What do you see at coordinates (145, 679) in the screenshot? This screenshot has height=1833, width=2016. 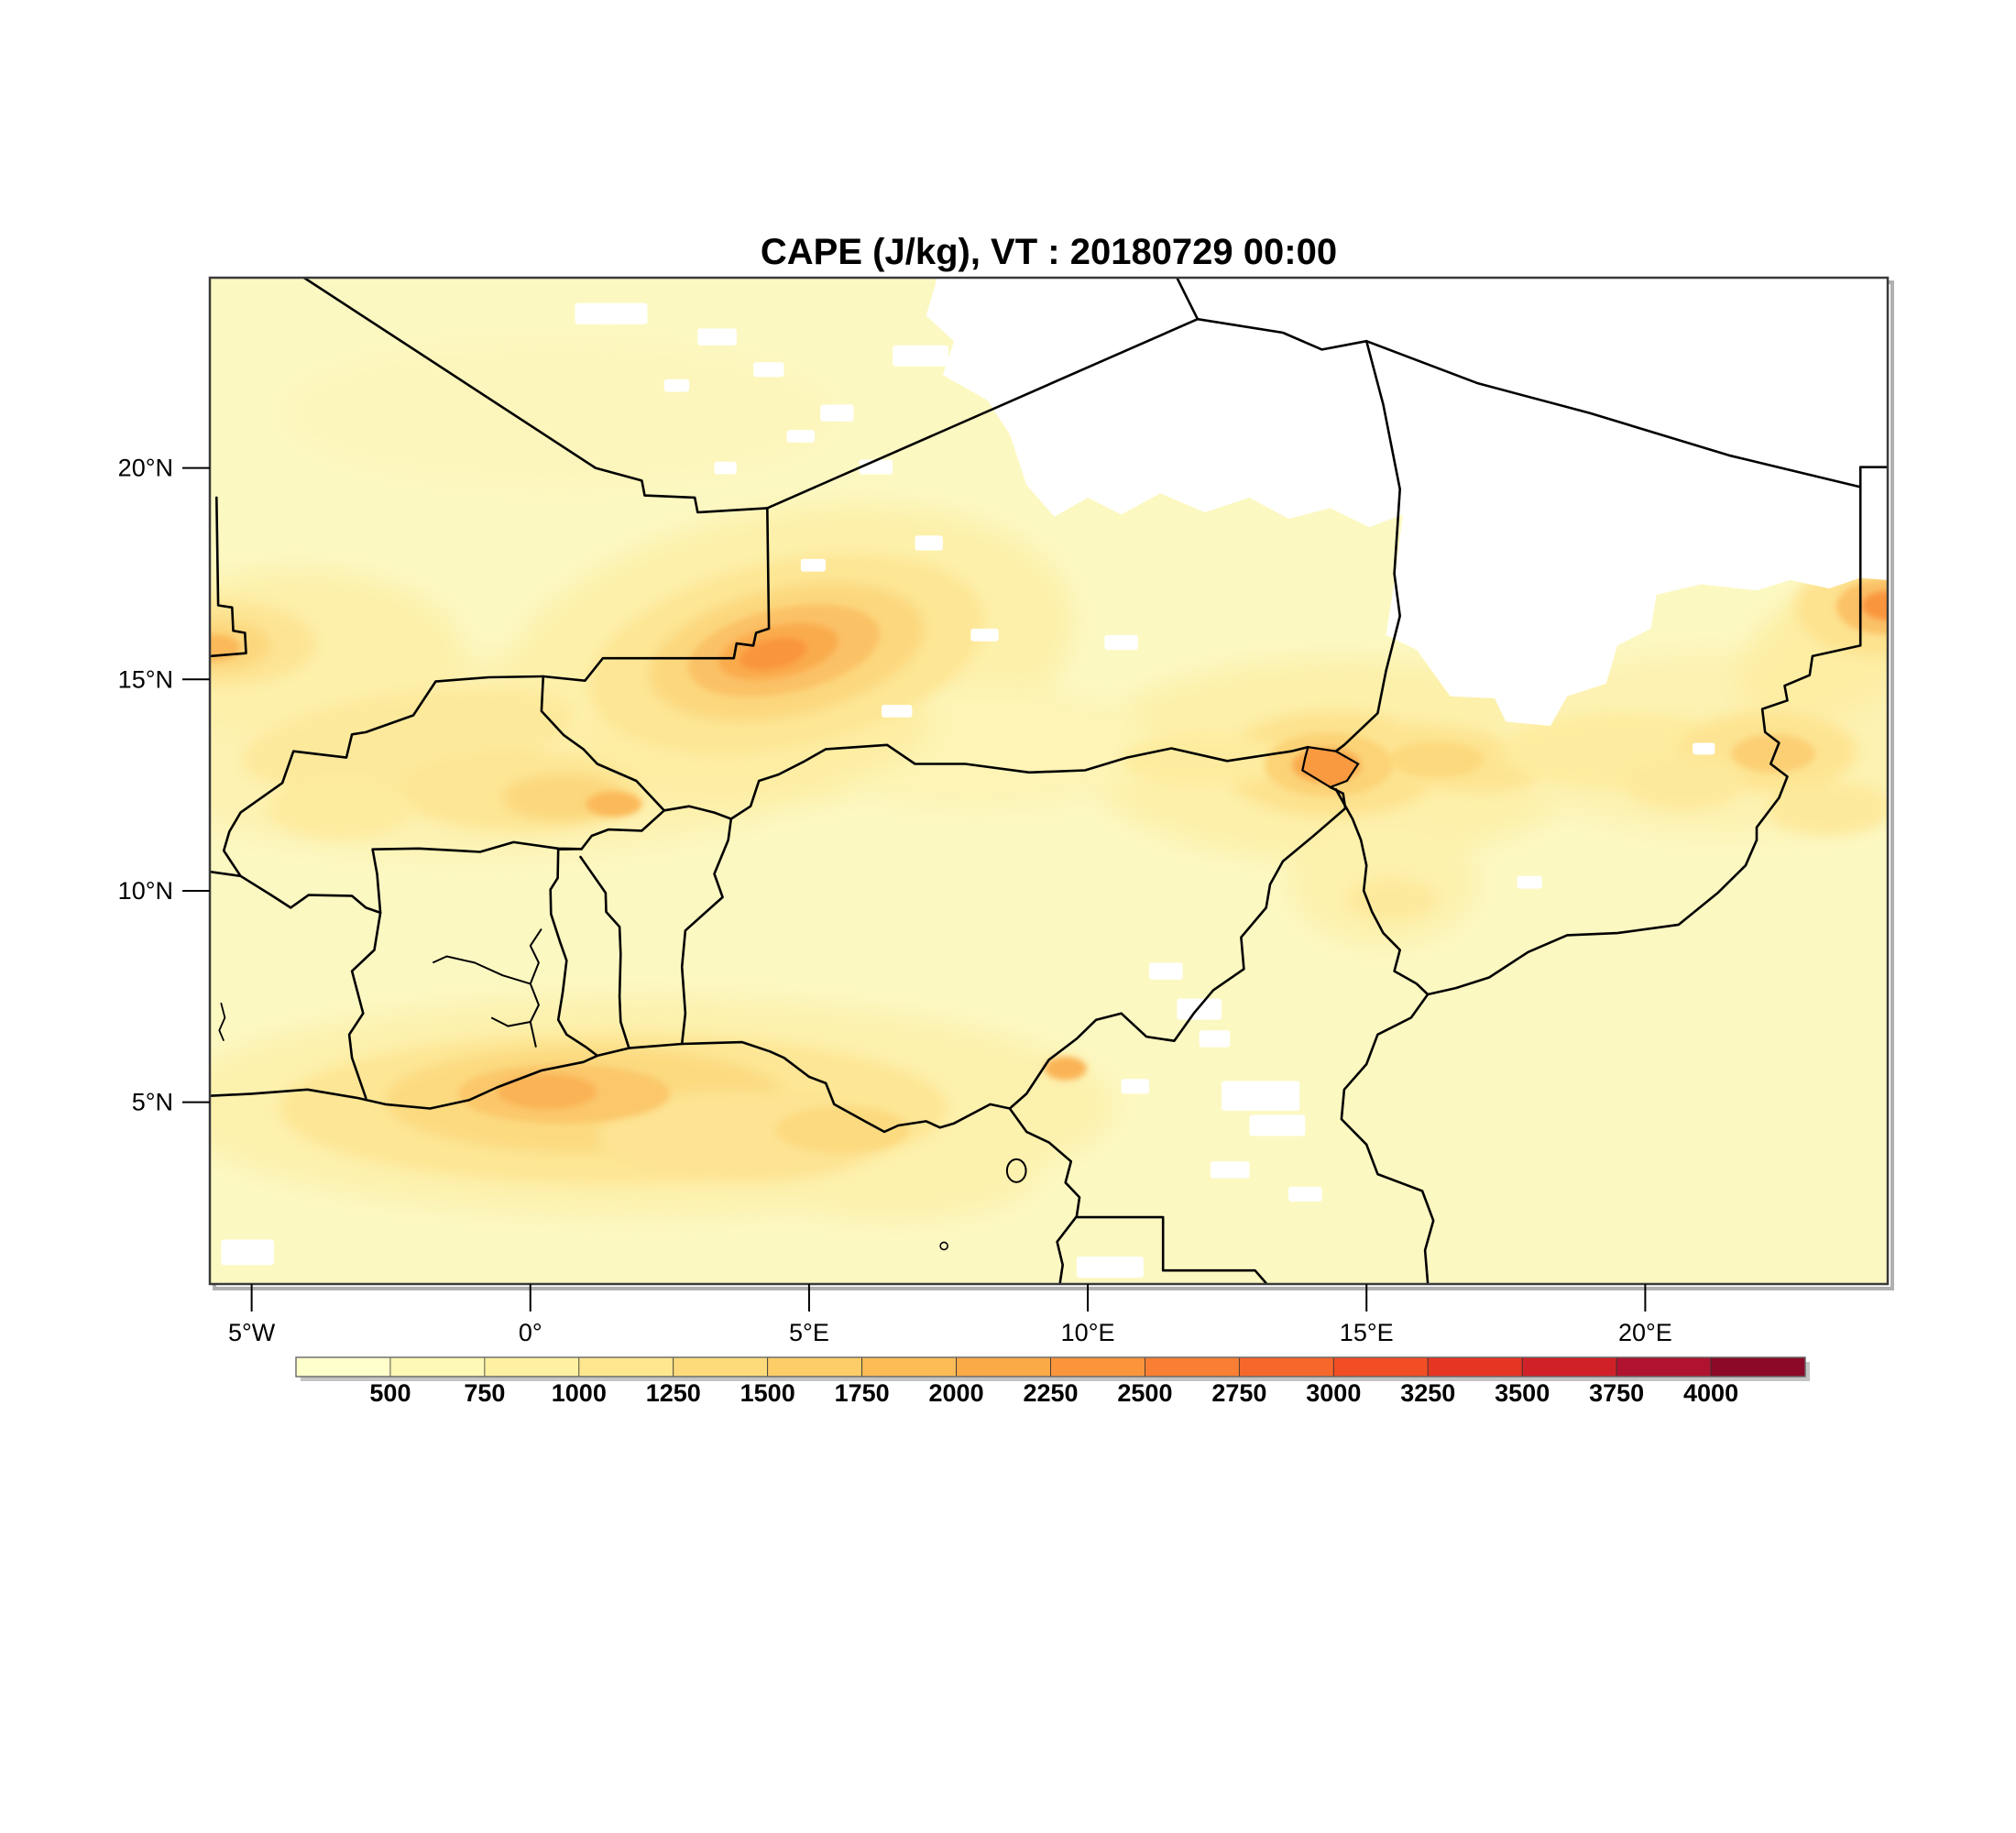 I see `y-tick-label: 15°N` at bounding box center [145, 679].